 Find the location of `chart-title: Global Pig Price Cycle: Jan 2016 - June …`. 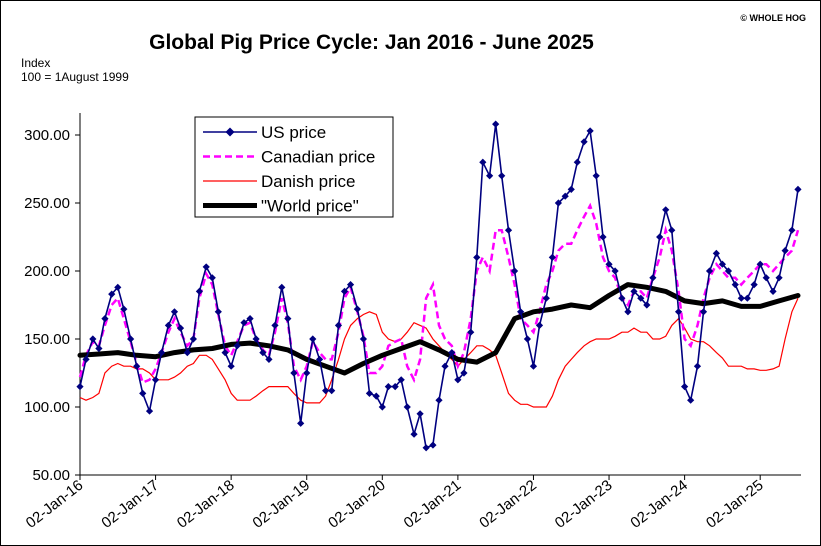

chart-title: Global Pig Price Cycle: Jan 2016 - June … is located at coordinates (371, 42).